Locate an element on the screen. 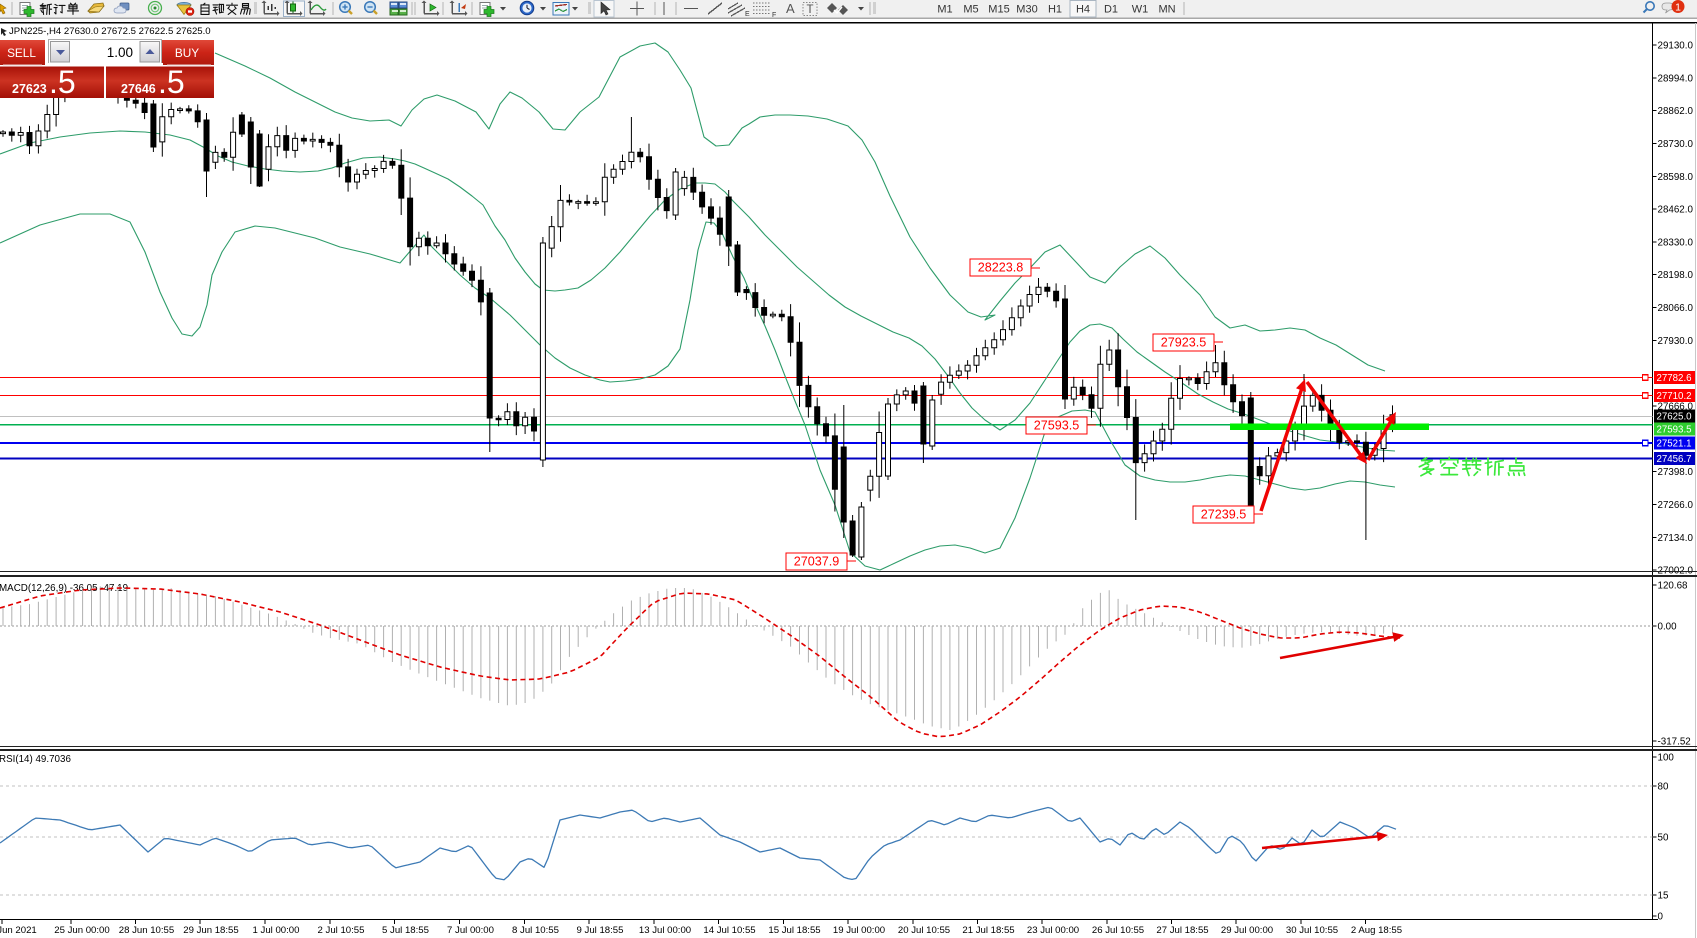  svg-text: M1 is located at coordinates (944, 10).